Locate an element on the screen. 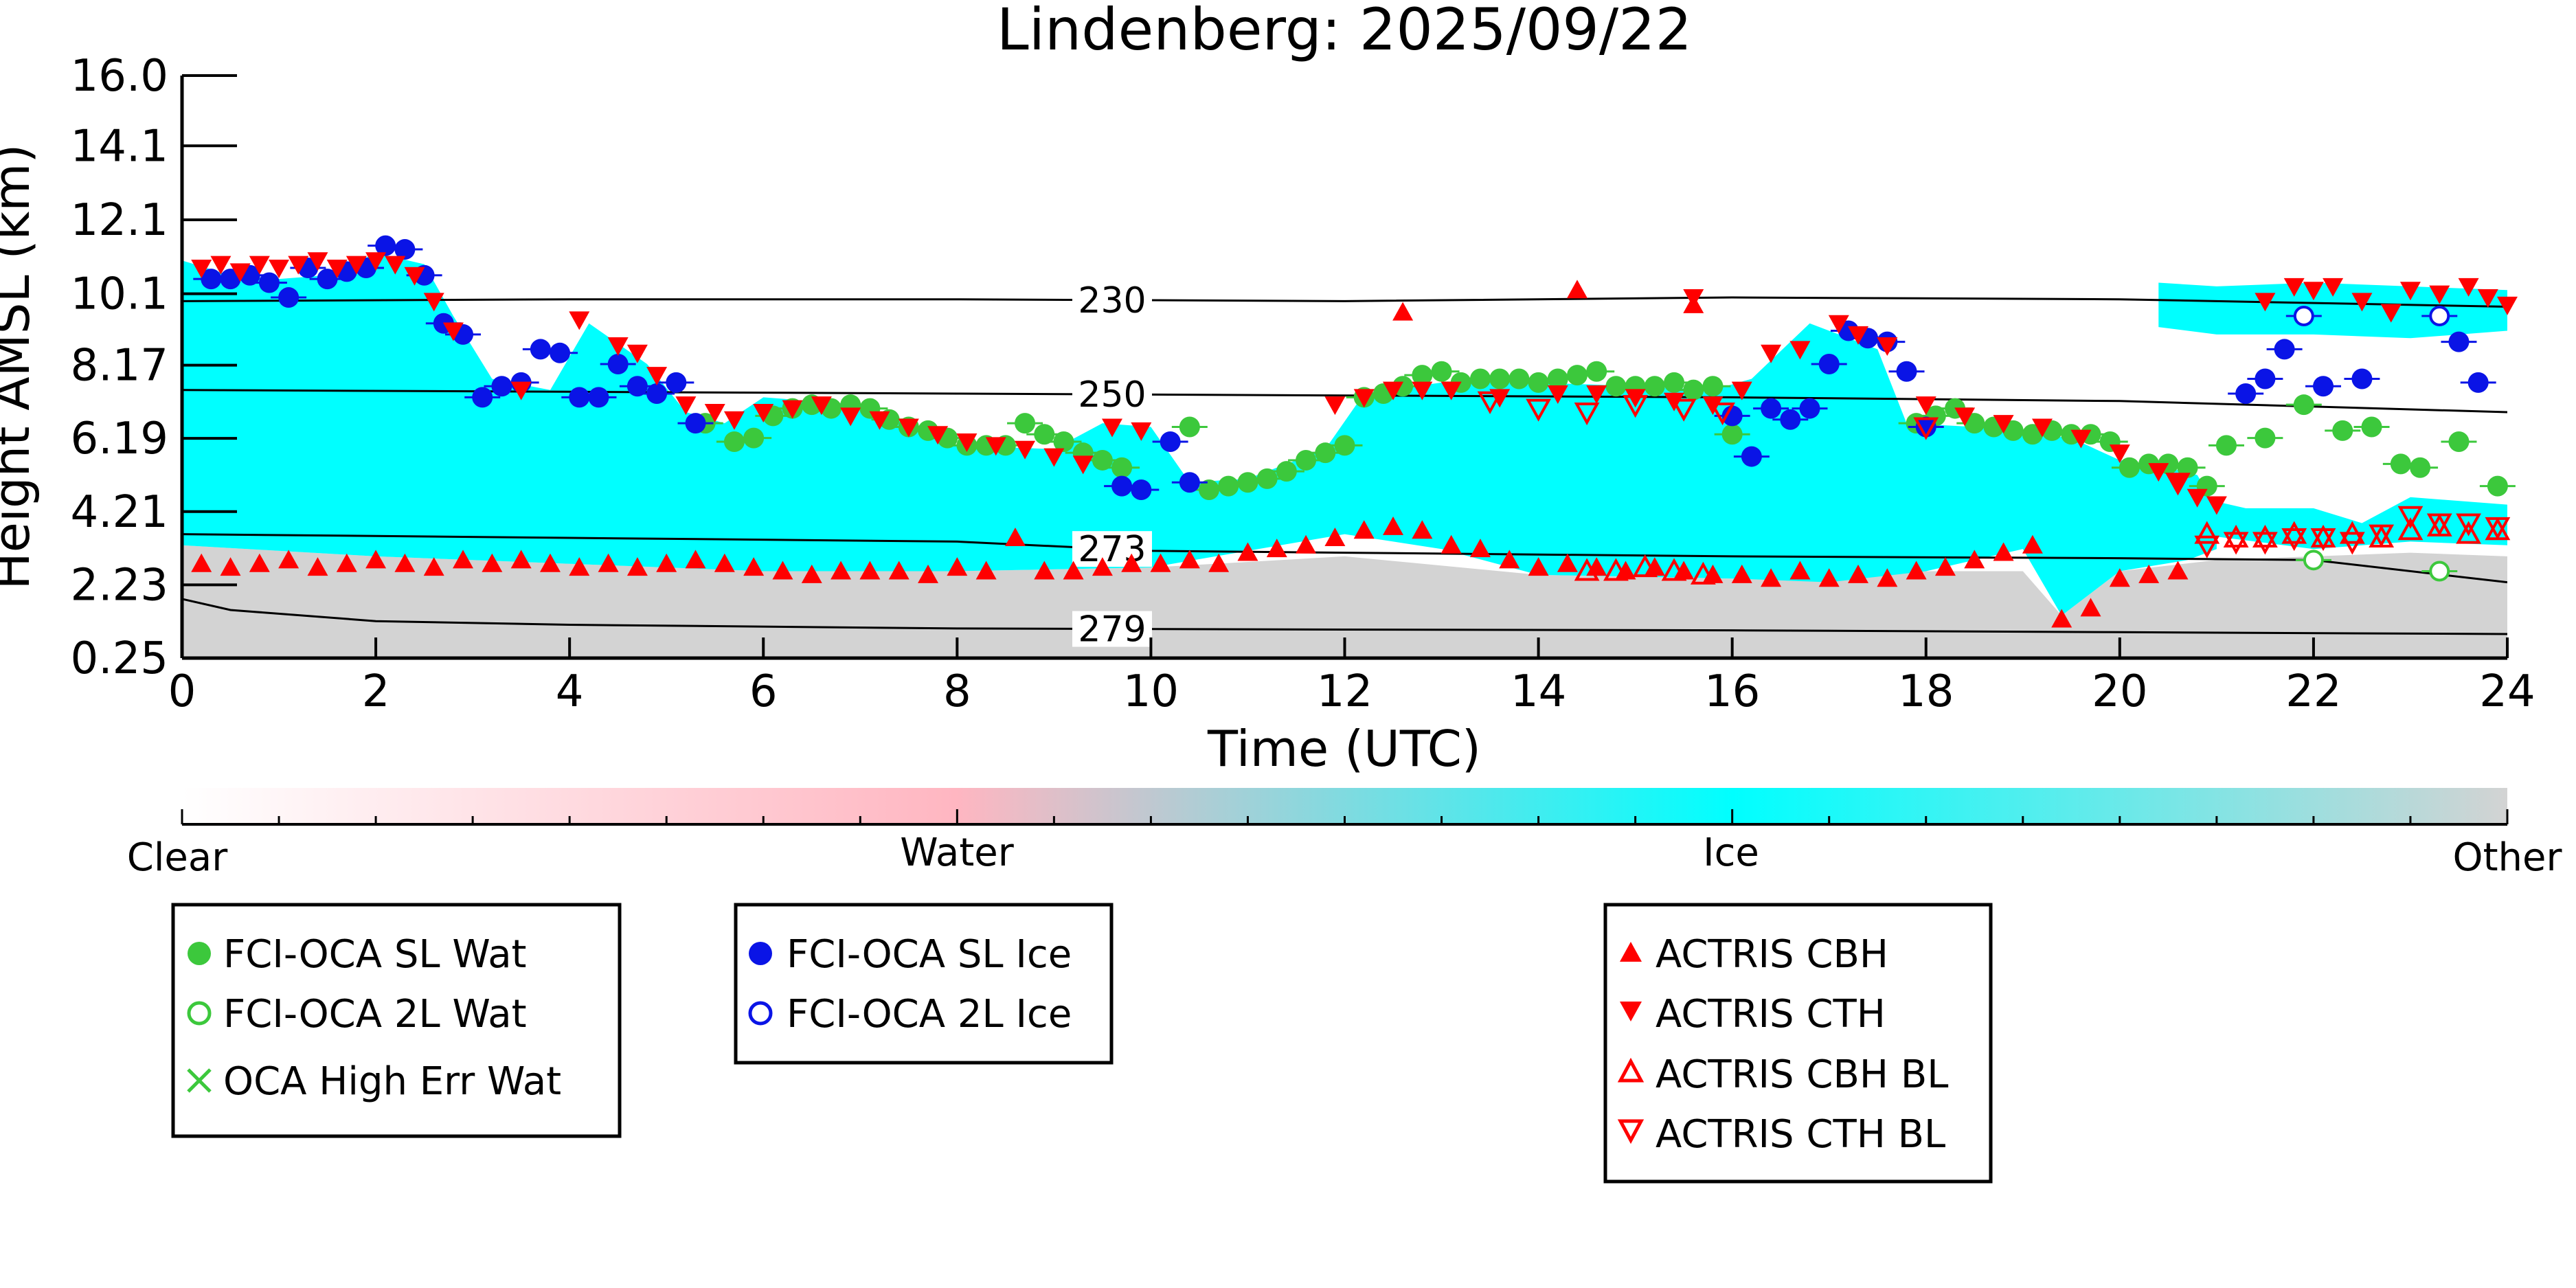 Image resolution: width=2576 pixels, height=1288 pixels. x-tick-label-9: 18 is located at coordinates (1926, 691).